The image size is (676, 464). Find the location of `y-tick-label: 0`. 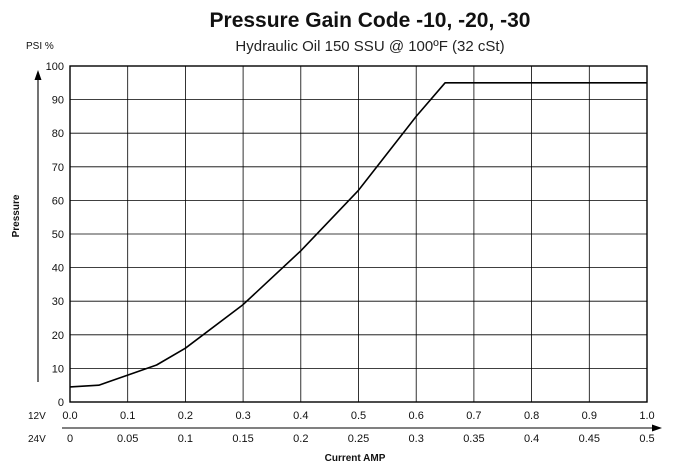

y-tick-label: 0 is located at coordinates (61, 403).